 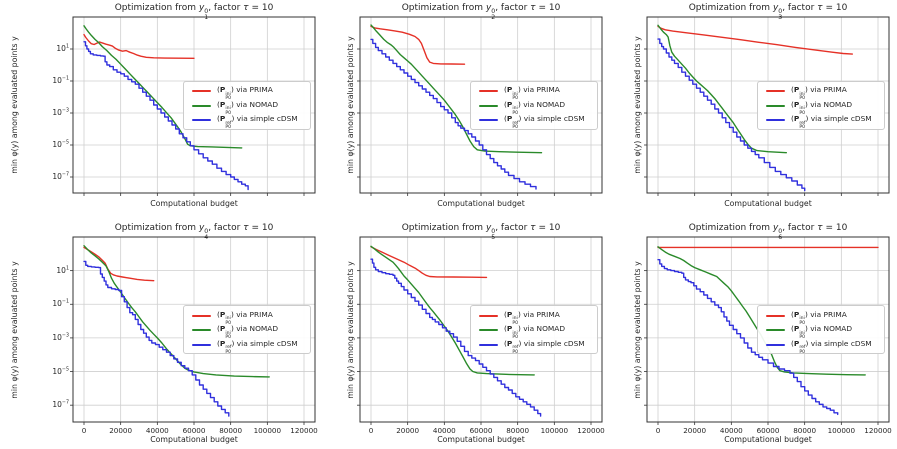 What do you see at coordinates (60, 371) in the screenshot?
I see `y-tick-label: 10−5` at bounding box center [60, 371].